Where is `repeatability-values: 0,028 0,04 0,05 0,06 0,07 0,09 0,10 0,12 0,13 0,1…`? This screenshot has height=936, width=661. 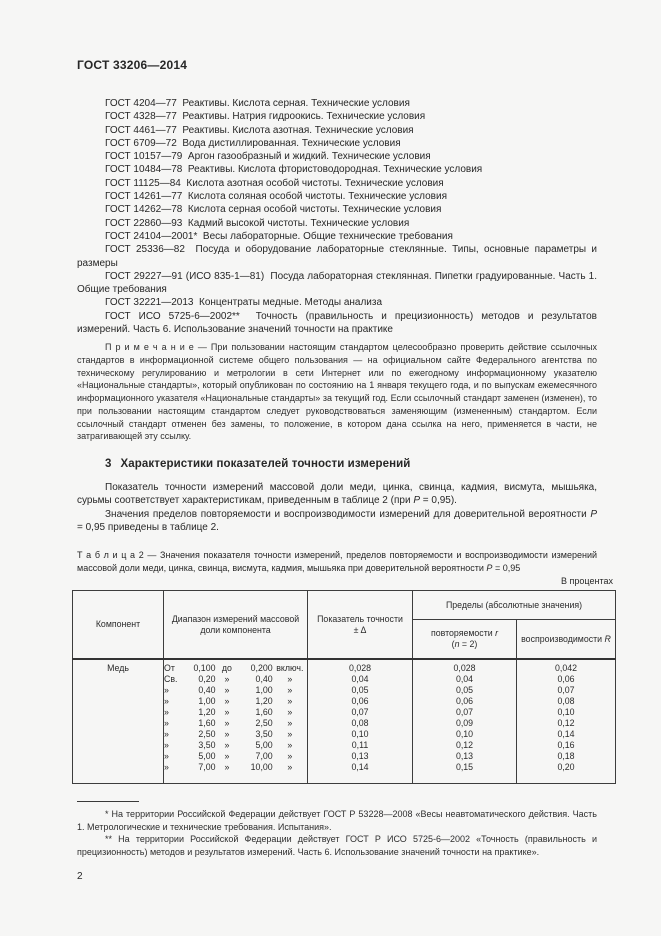 repeatability-values: 0,028 0,04 0,05 0,06 0,07 0,09 0,10 0,12 0,13 0,1… is located at coordinates (464, 721).